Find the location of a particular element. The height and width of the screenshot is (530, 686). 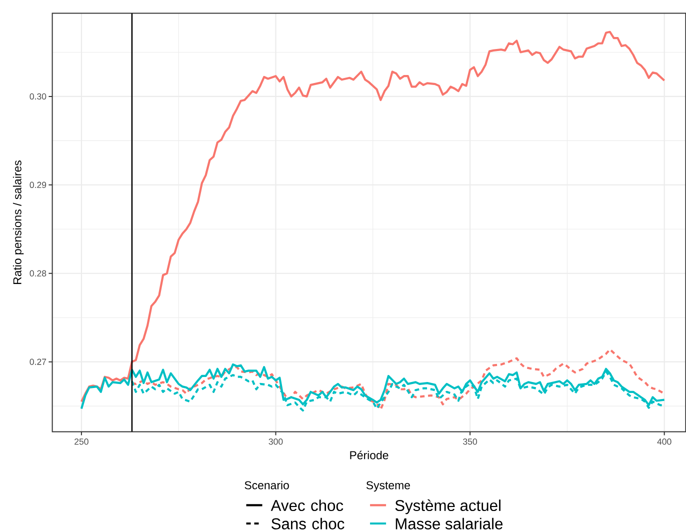

y-tick-label: 0.30 is located at coordinates (38, 96).